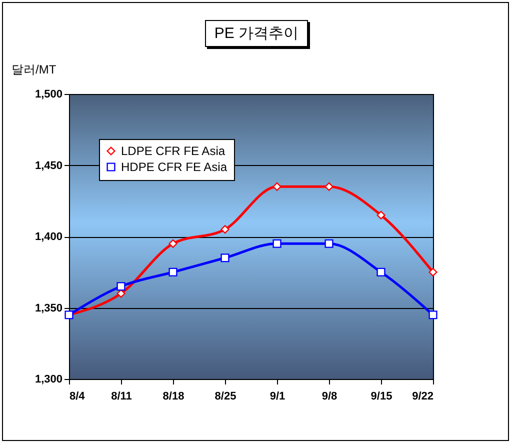 The image size is (513, 445). Describe the element at coordinates (225, 396) in the screenshot. I see `x-tick-label: 8/25` at that location.